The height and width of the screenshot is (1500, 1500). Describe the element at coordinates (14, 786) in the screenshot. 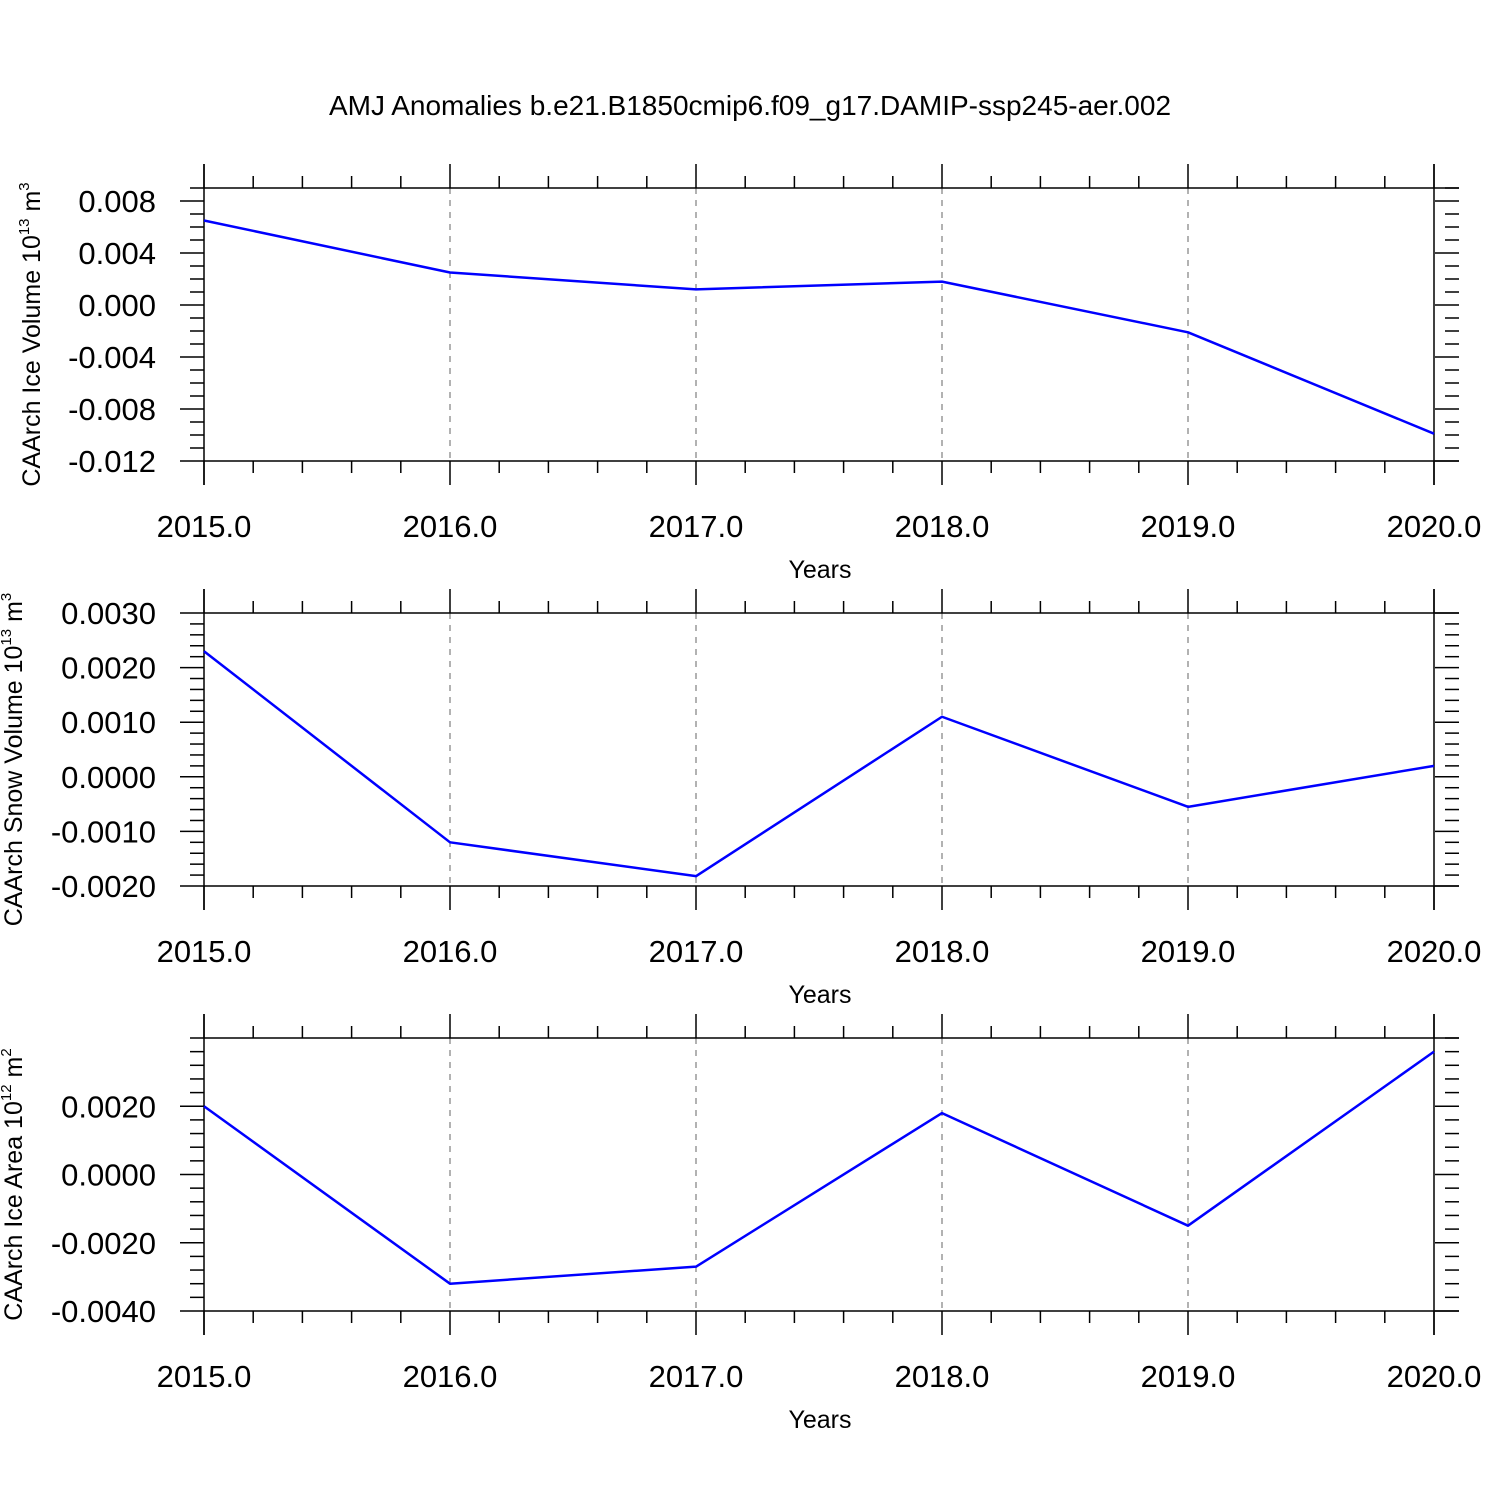

I see `y-label-main: CAArch Snow Volume 10` at that location.